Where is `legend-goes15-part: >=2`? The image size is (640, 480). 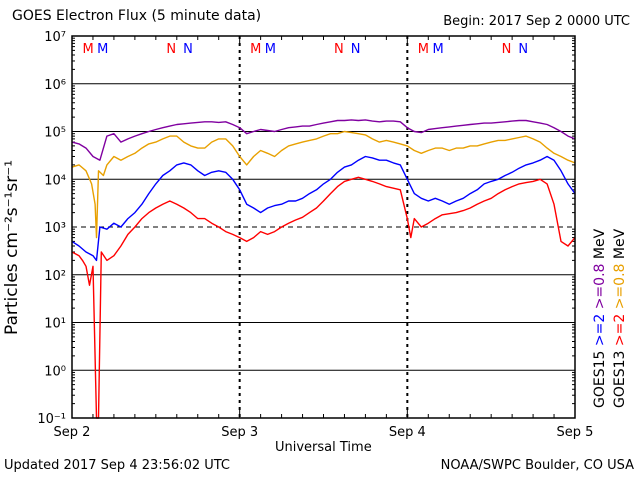 legend-goes15-part: >=2 is located at coordinates (600, 330).